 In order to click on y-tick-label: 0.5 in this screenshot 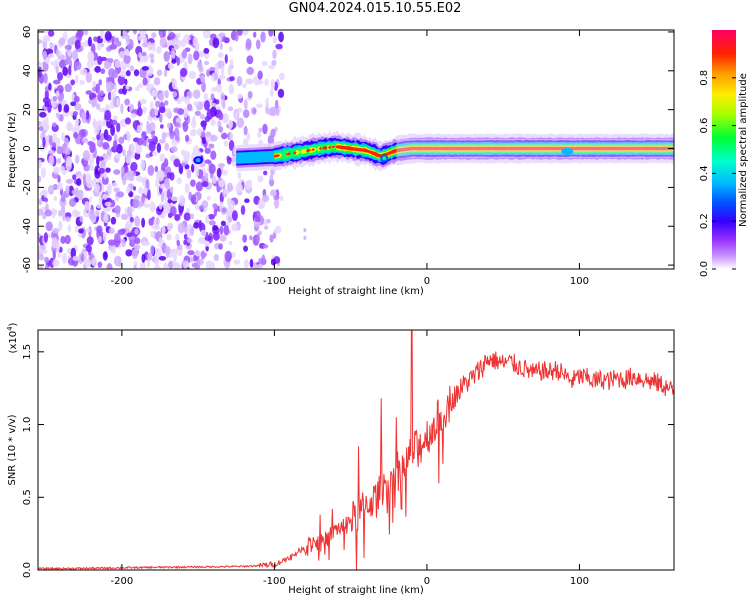, I will do `click(27, 497)`.